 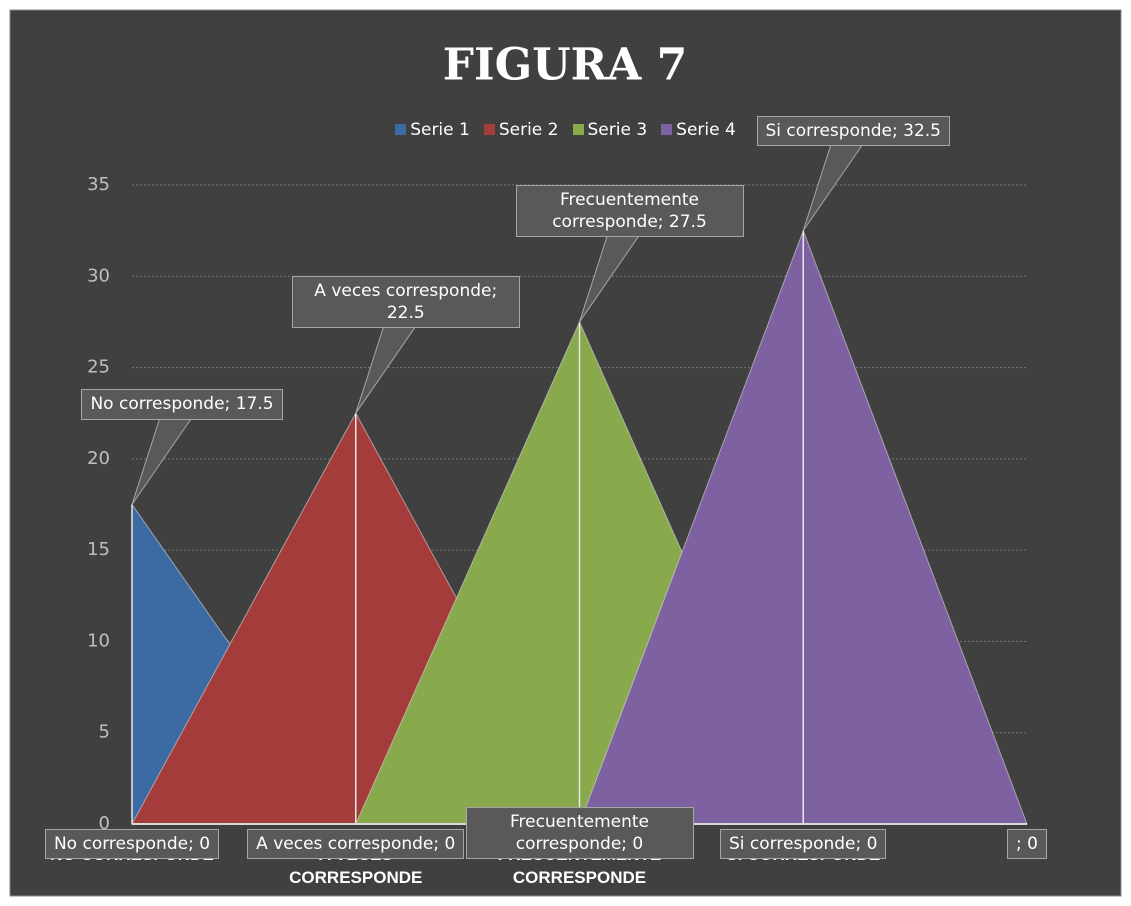 I want to click on data-label-box: ; 0, so click(x=1019, y=789).